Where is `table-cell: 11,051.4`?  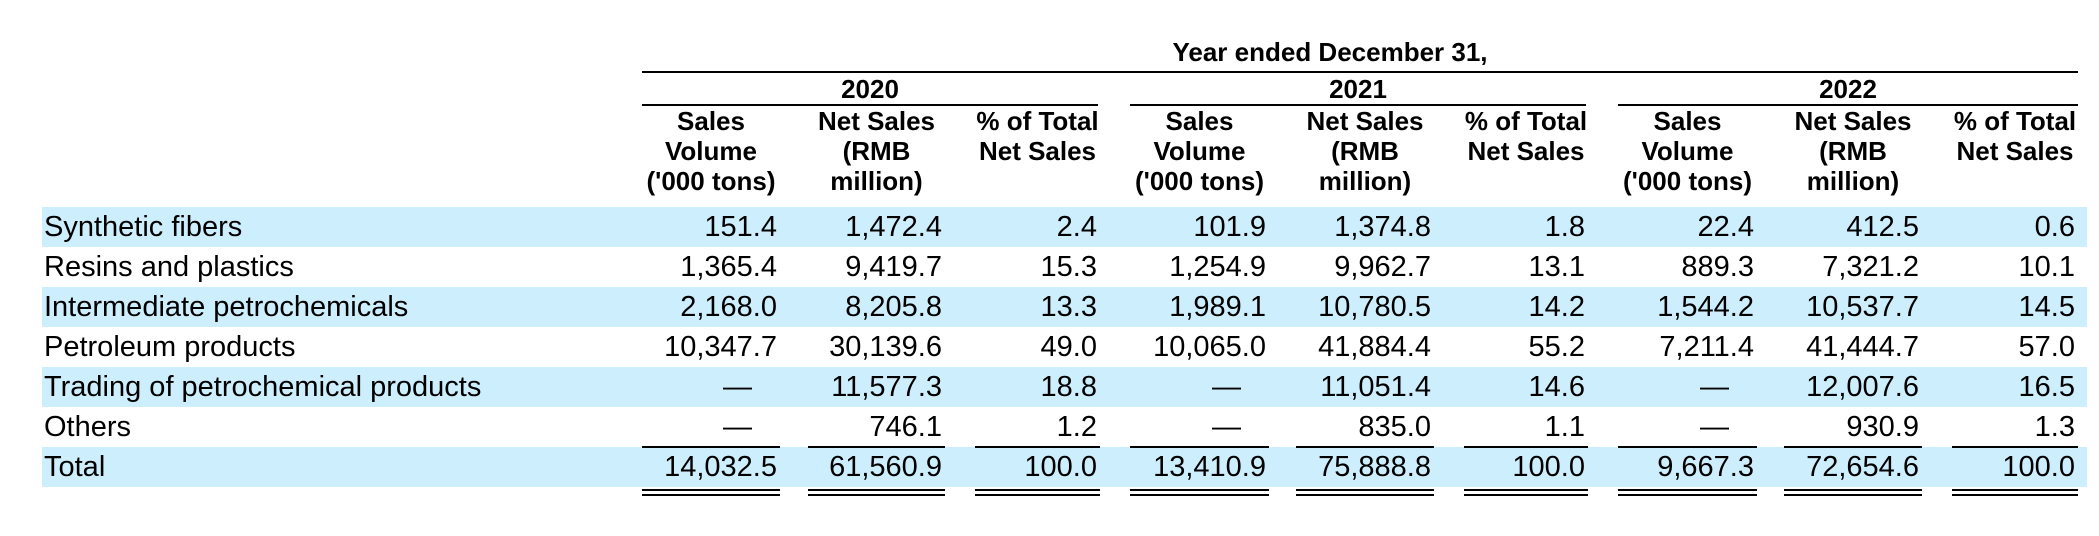 table-cell: 11,051.4 is located at coordinates (1375, 387).